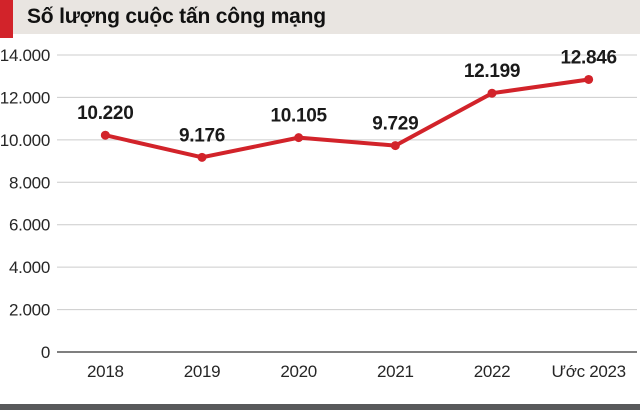  I want to click on x-tick-label: 2019, so click(202, 371).